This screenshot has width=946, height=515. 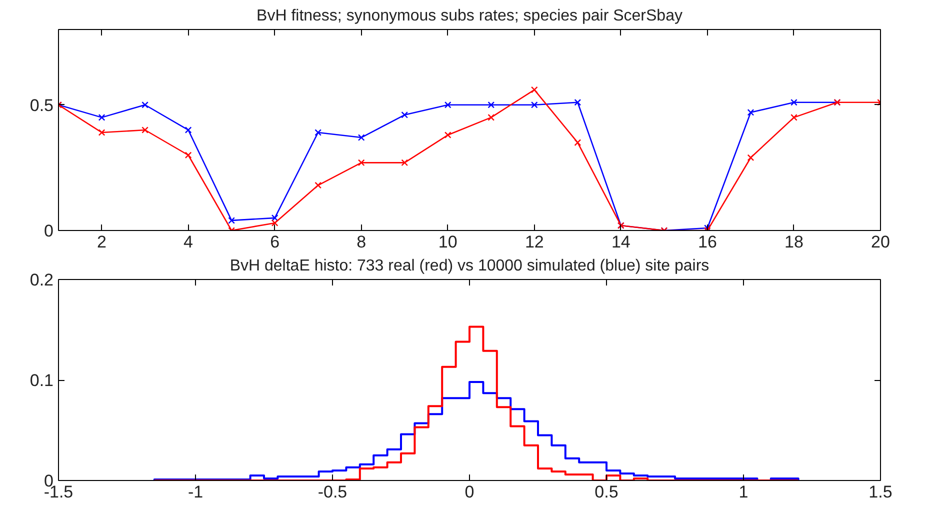 What do you see at coordinates (743, 492) in the screenshot?
I see `x-tick-label: 1` at bounding box center [743, 492].